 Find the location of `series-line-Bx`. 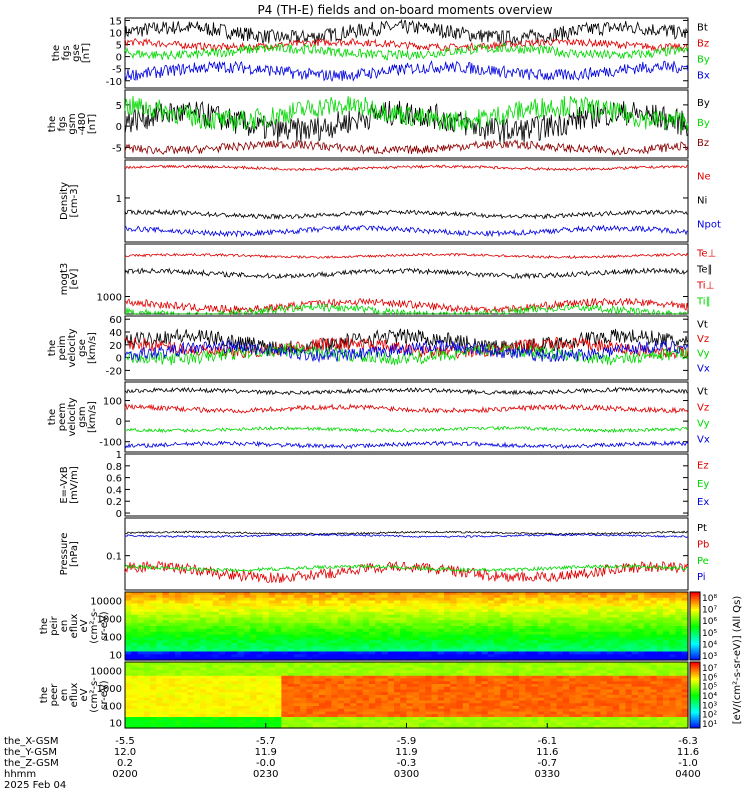

series-line-Bx is located at coordinates (406, 71).